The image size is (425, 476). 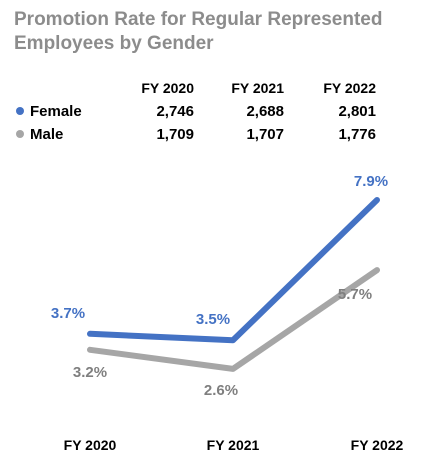 I want to click on male-count-fy2022: 1,776, so click(x=357, y=134).